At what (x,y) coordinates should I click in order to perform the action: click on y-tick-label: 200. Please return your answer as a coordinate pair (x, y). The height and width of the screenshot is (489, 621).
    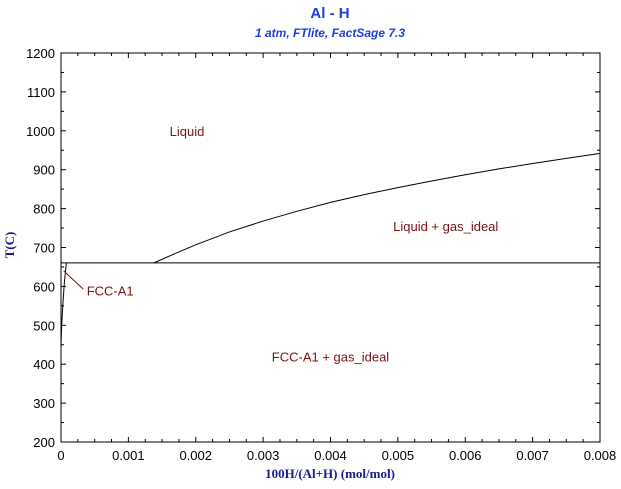
    Looking at the image, I should click on (44, 442).